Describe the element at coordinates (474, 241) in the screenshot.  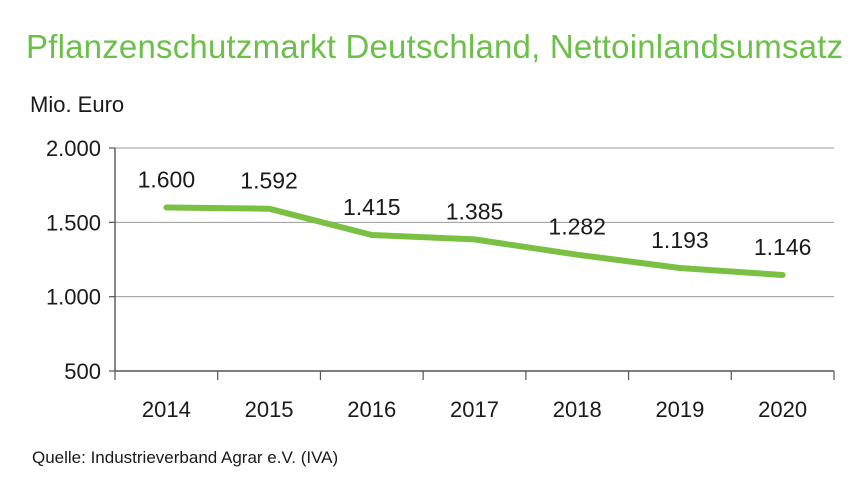
I see `series-line` at that location.